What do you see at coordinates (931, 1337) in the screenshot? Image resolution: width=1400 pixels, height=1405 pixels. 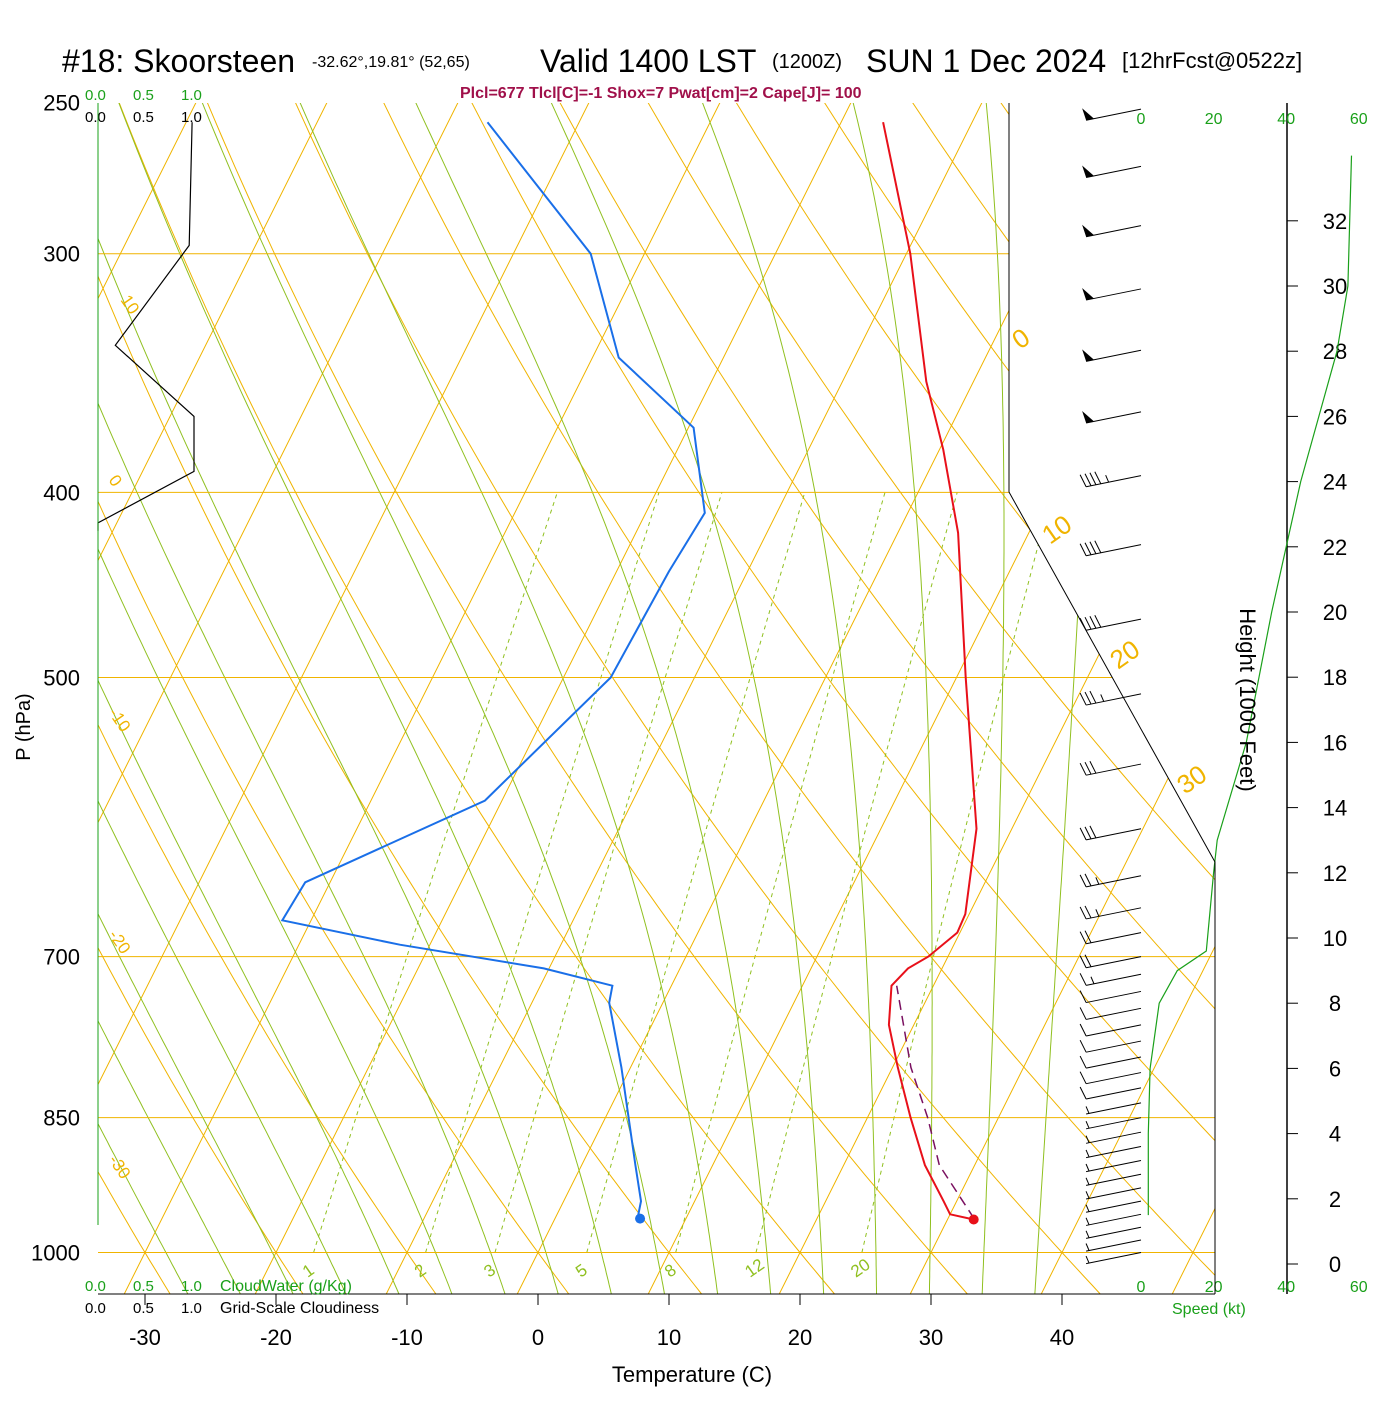 I see `x-tick-label: 30` at bounding box center [931, 1337].